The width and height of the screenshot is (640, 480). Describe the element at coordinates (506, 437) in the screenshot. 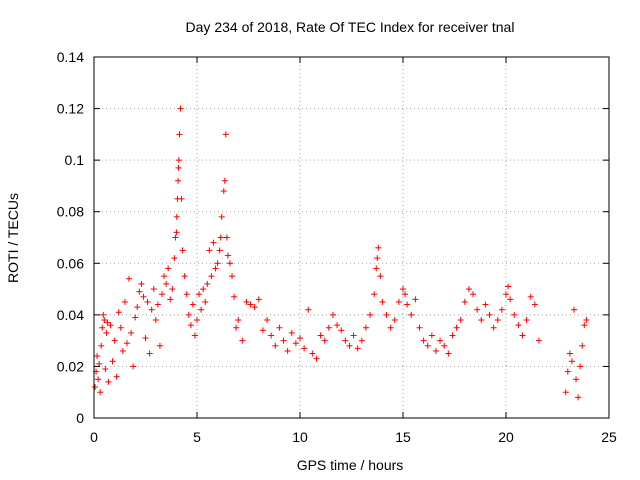

I see `x-tick-label: 20` at that location.